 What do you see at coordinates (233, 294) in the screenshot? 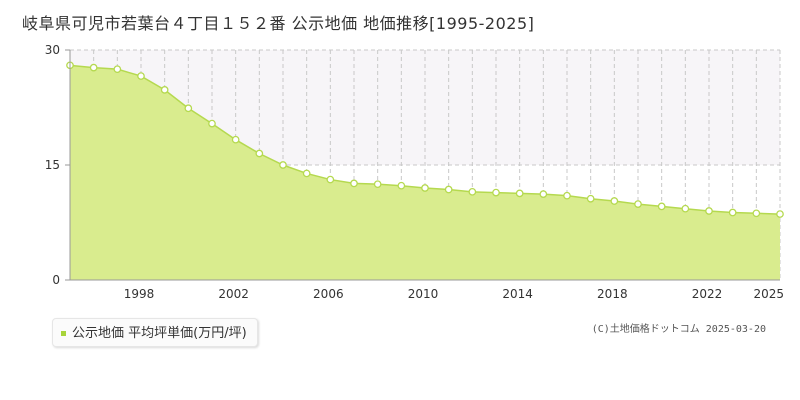
I see `x-tick-label: 2002` at bounding box center [233, 294].